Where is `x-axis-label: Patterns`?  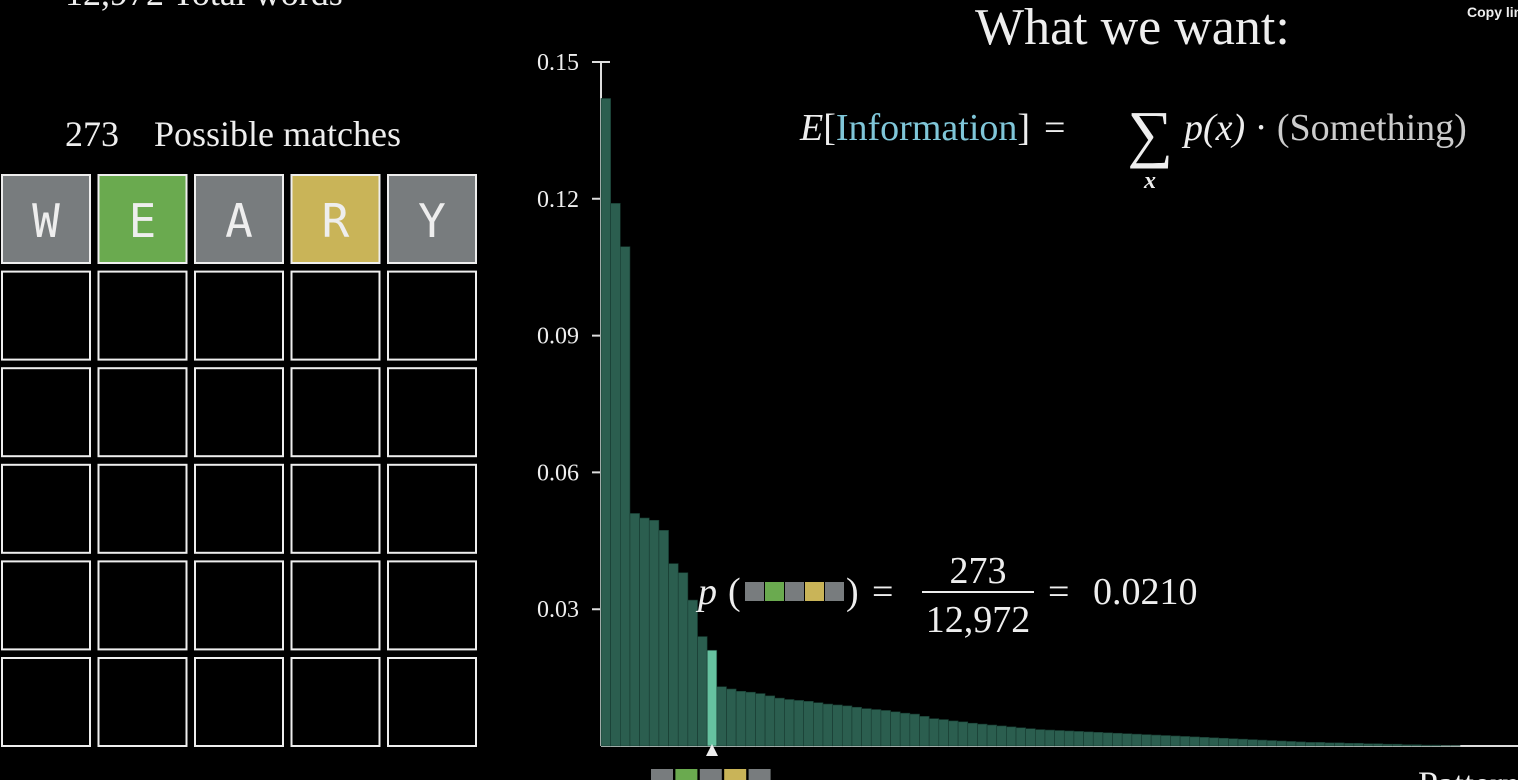 x-axis-label: Patterns is located at coordinates (1468, 772).